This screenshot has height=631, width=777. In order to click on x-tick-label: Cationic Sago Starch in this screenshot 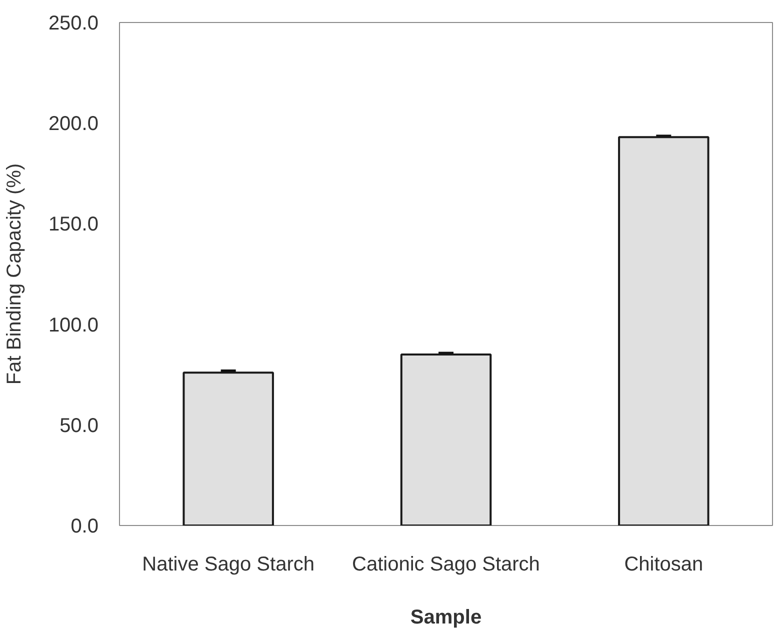, I will do `click(446, 565)`.